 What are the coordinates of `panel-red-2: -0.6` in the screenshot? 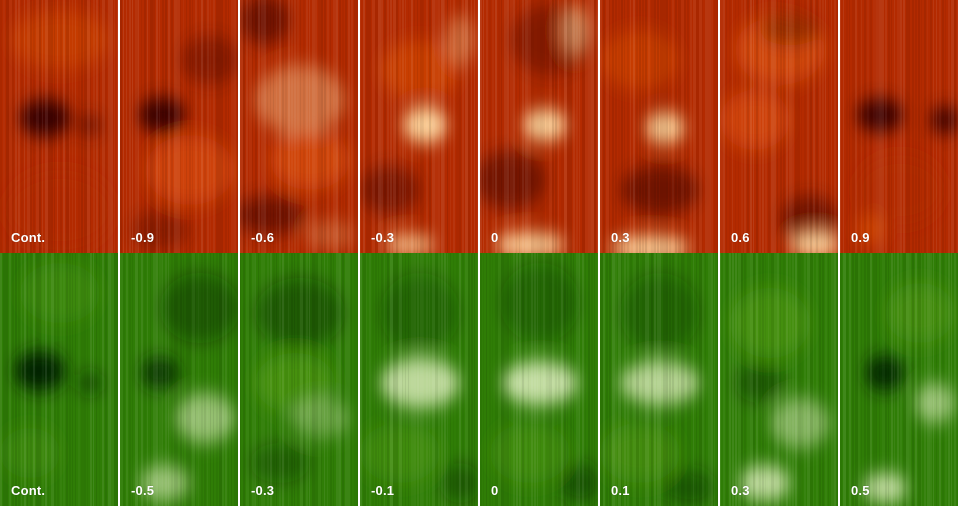 It's located at (299, 126).